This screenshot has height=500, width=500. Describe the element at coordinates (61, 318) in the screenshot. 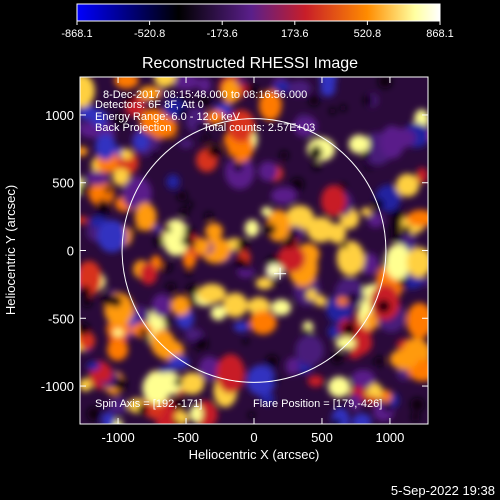

I see `y-tick-label: -500` at that location.